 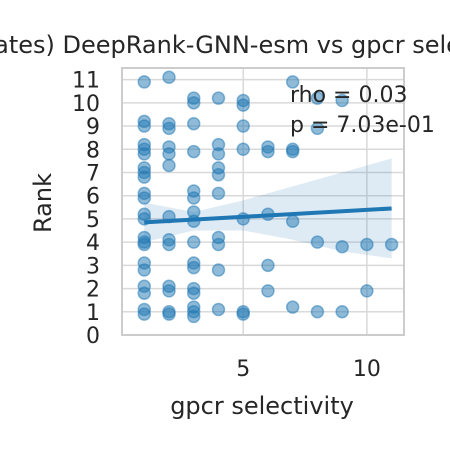 I want to click on y-axis-label: Rank, so click(x=43, y=203).